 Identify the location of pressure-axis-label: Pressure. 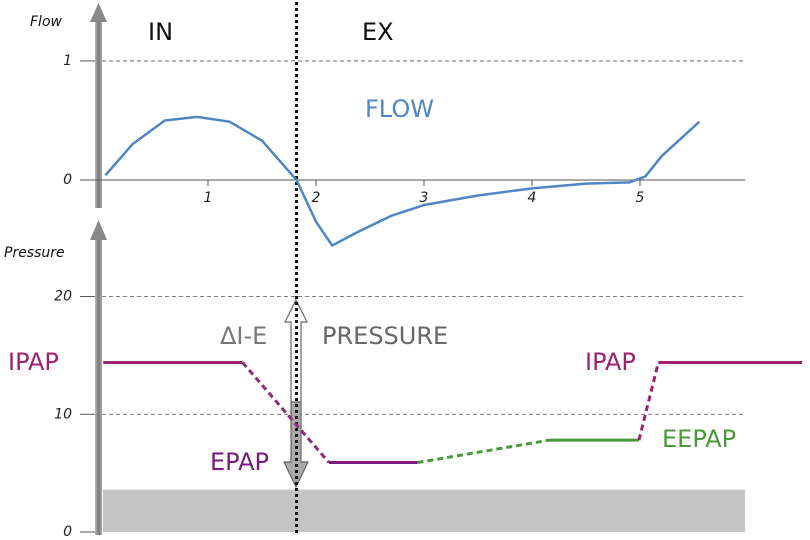
(34, 253).